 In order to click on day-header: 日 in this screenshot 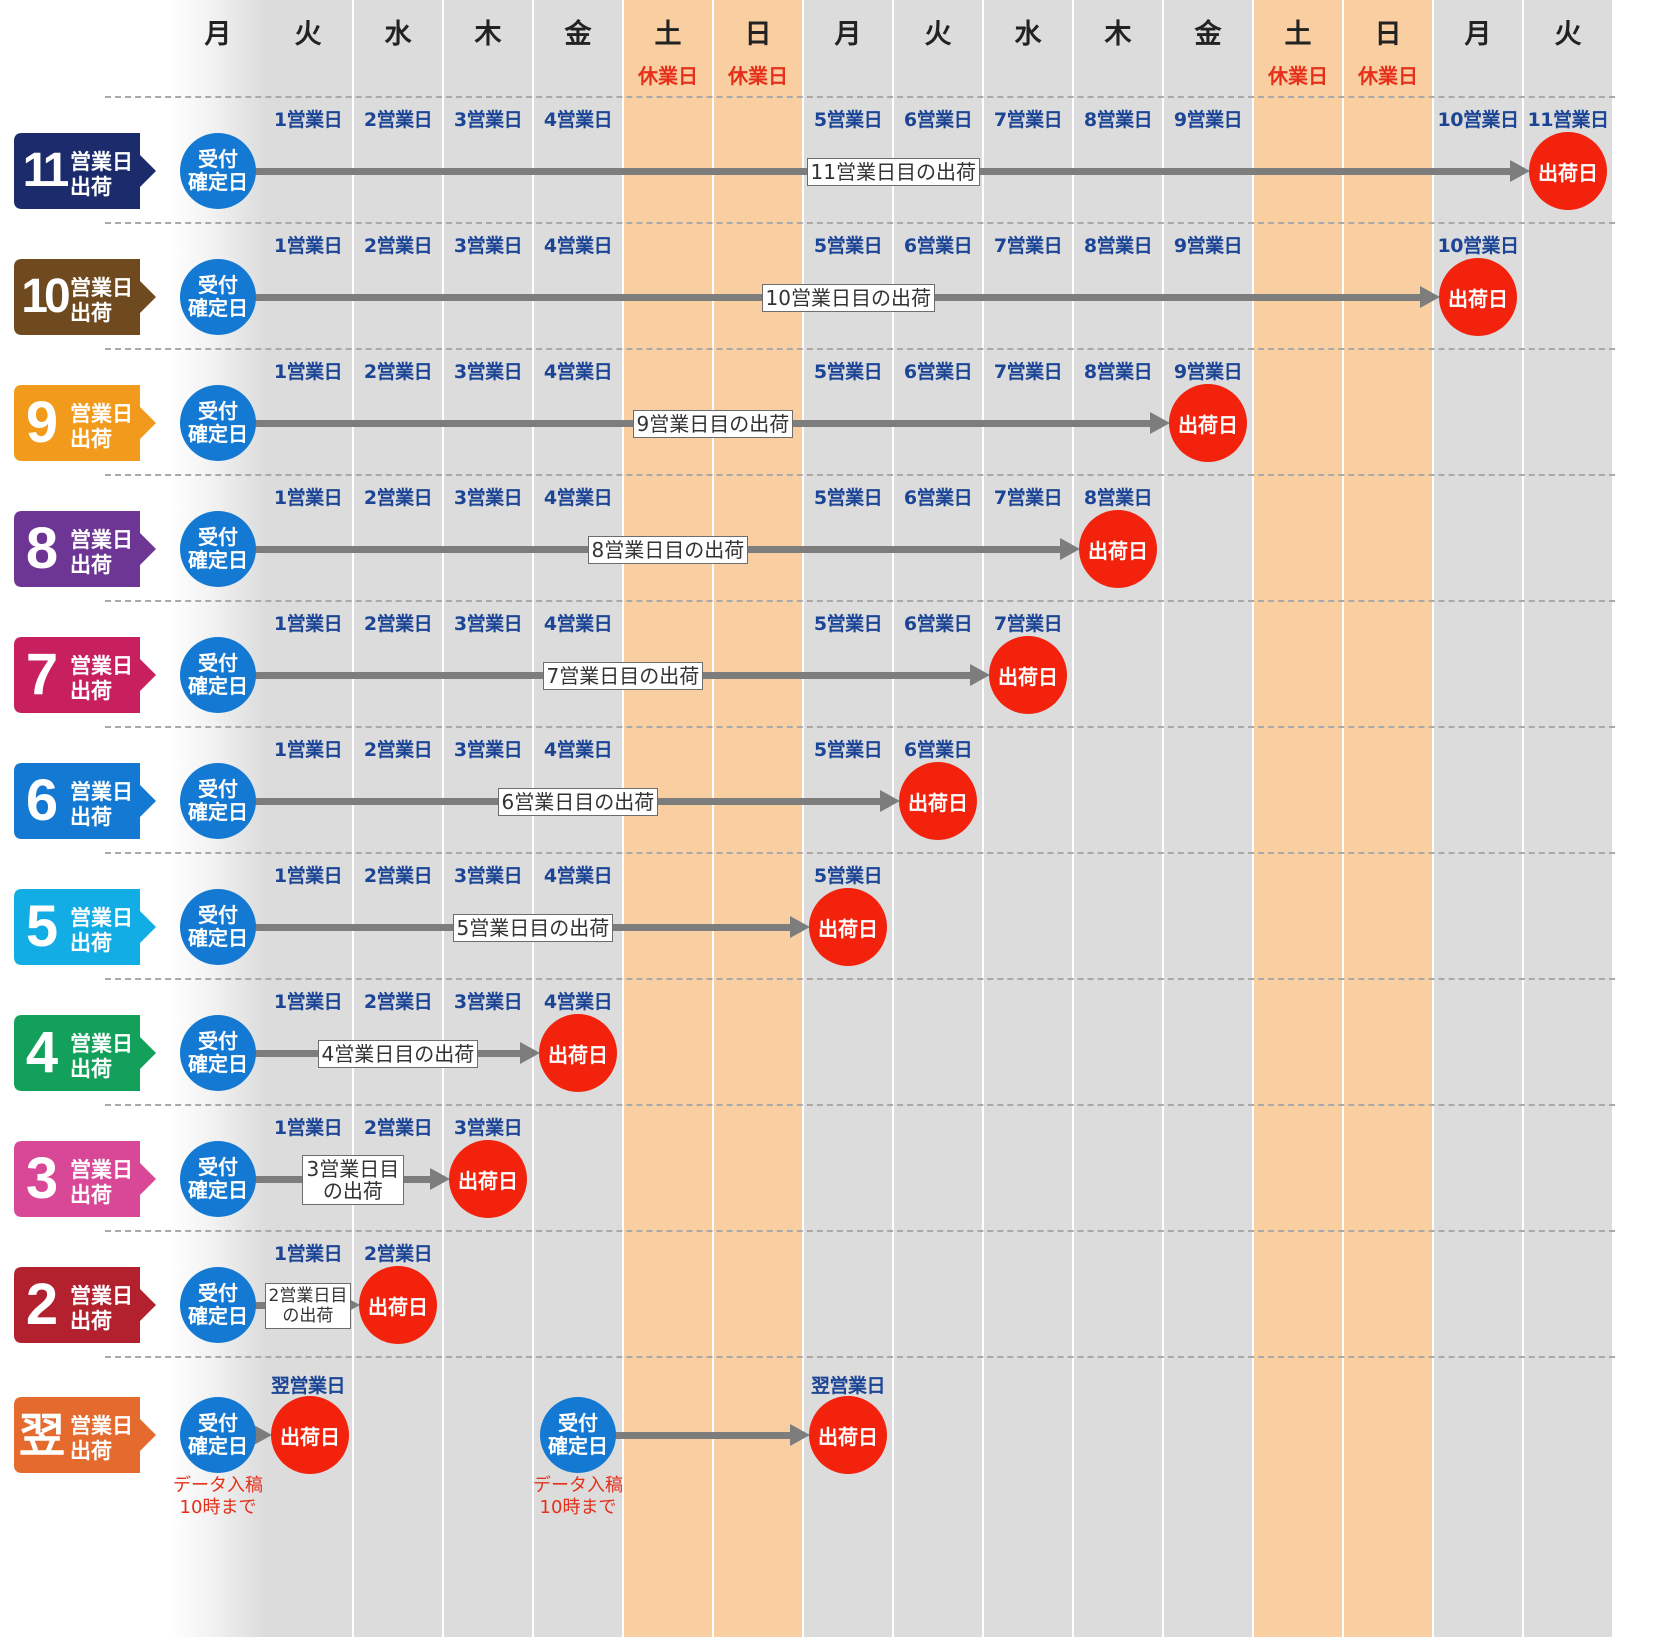, I will do `click(758, 34)`.